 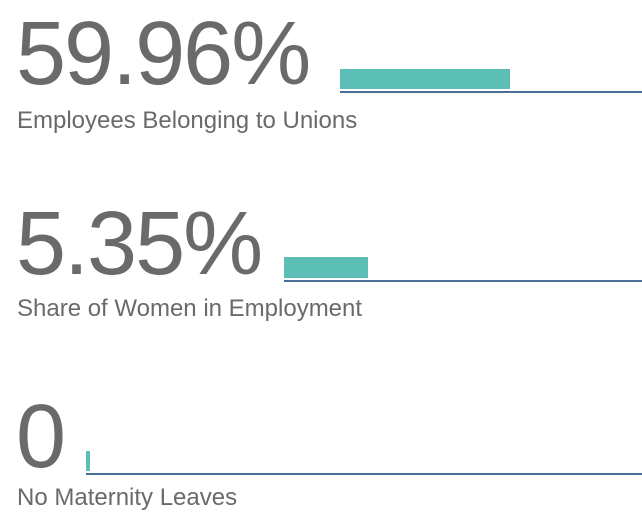 I want to click on stat-label: Share of Women in Employment, so click(x=189, y=308).